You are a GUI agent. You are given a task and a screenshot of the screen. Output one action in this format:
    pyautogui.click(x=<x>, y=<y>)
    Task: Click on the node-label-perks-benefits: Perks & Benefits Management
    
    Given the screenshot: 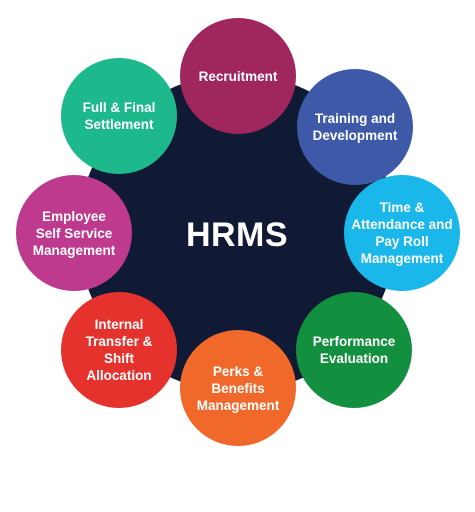 What is the action you would take?
    pyautogui.click(x=238, y=388)
    